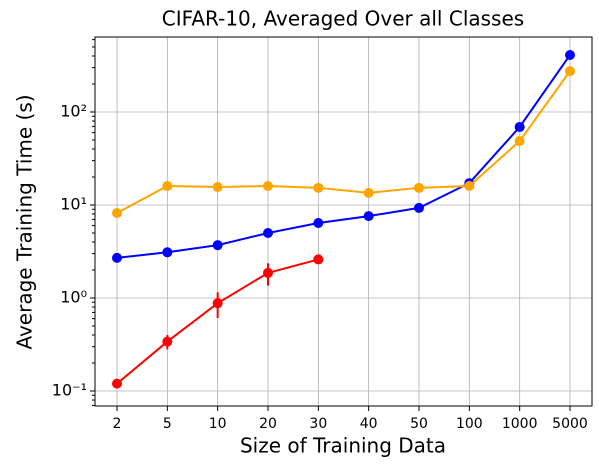 Image resolution: width=599 pixels, height=469 pixels. What do you see at coordinates (419, 424) in the screenshot?
I see `x-tick-label: 50` at bounding box center [419, 424].